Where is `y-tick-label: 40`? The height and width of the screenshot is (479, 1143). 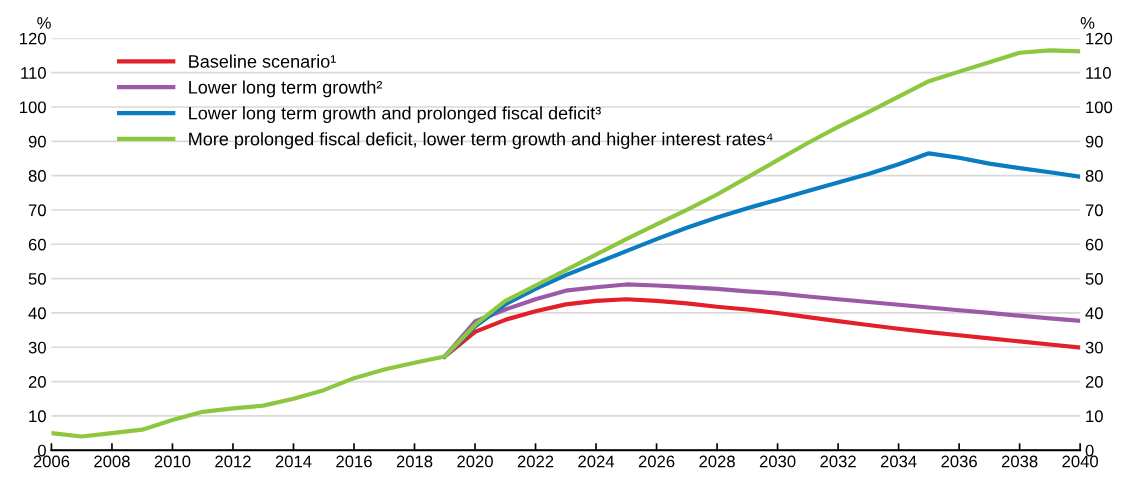
y-tick-label: 40 is located at coordinates (37, 313).